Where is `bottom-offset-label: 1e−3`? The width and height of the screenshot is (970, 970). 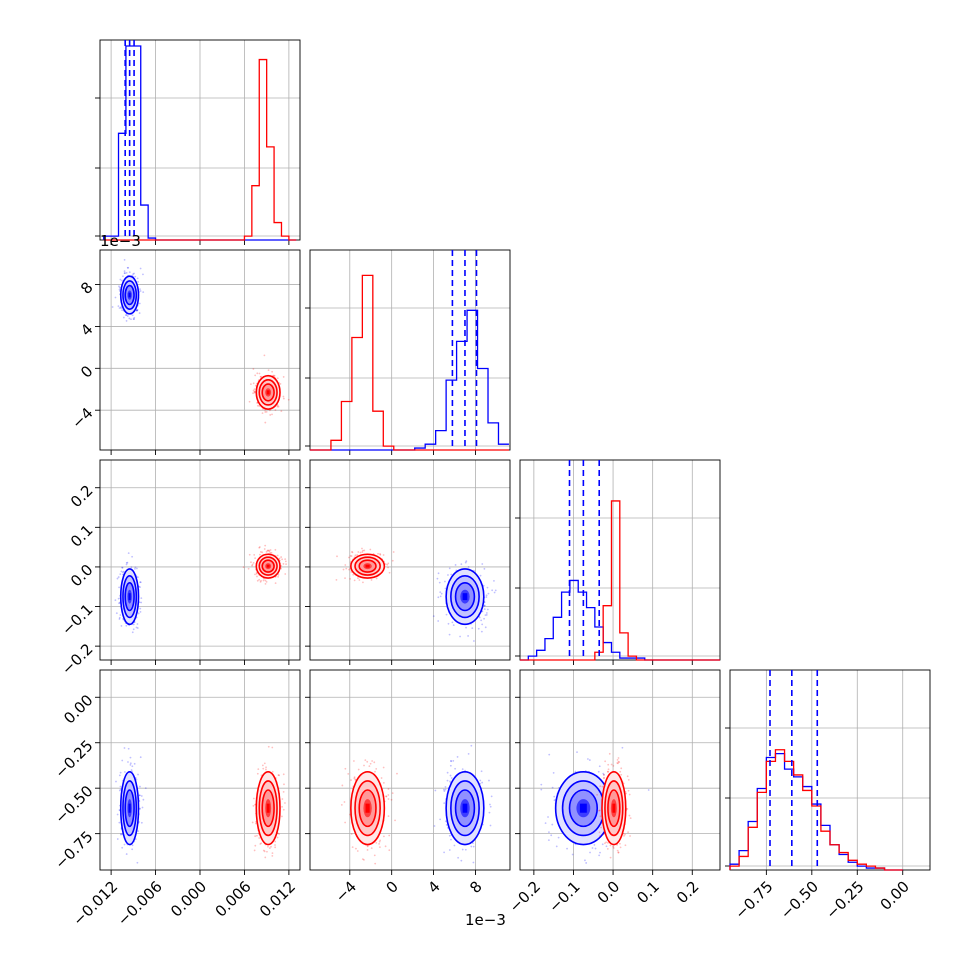
bottom-offset-label: 1e−3 is located at coordinates (485, 920).